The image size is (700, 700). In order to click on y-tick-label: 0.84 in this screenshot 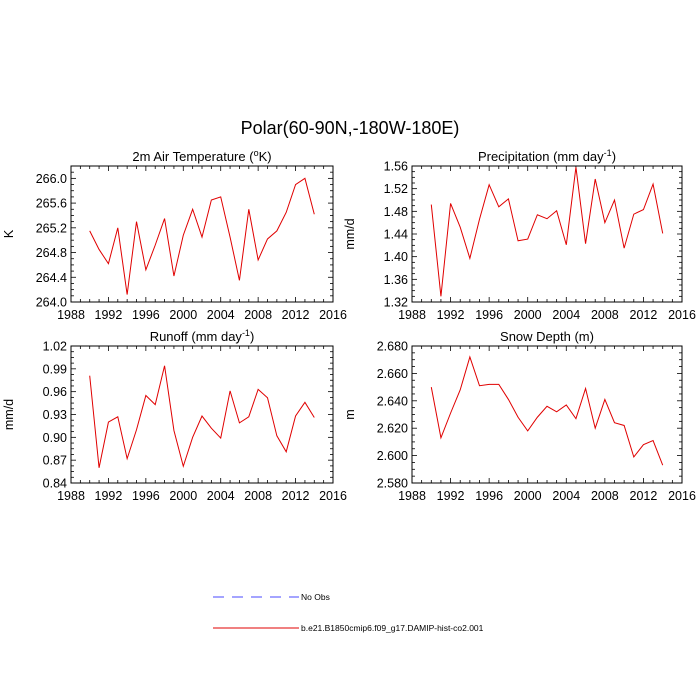, I will do `click(55, 484)`.